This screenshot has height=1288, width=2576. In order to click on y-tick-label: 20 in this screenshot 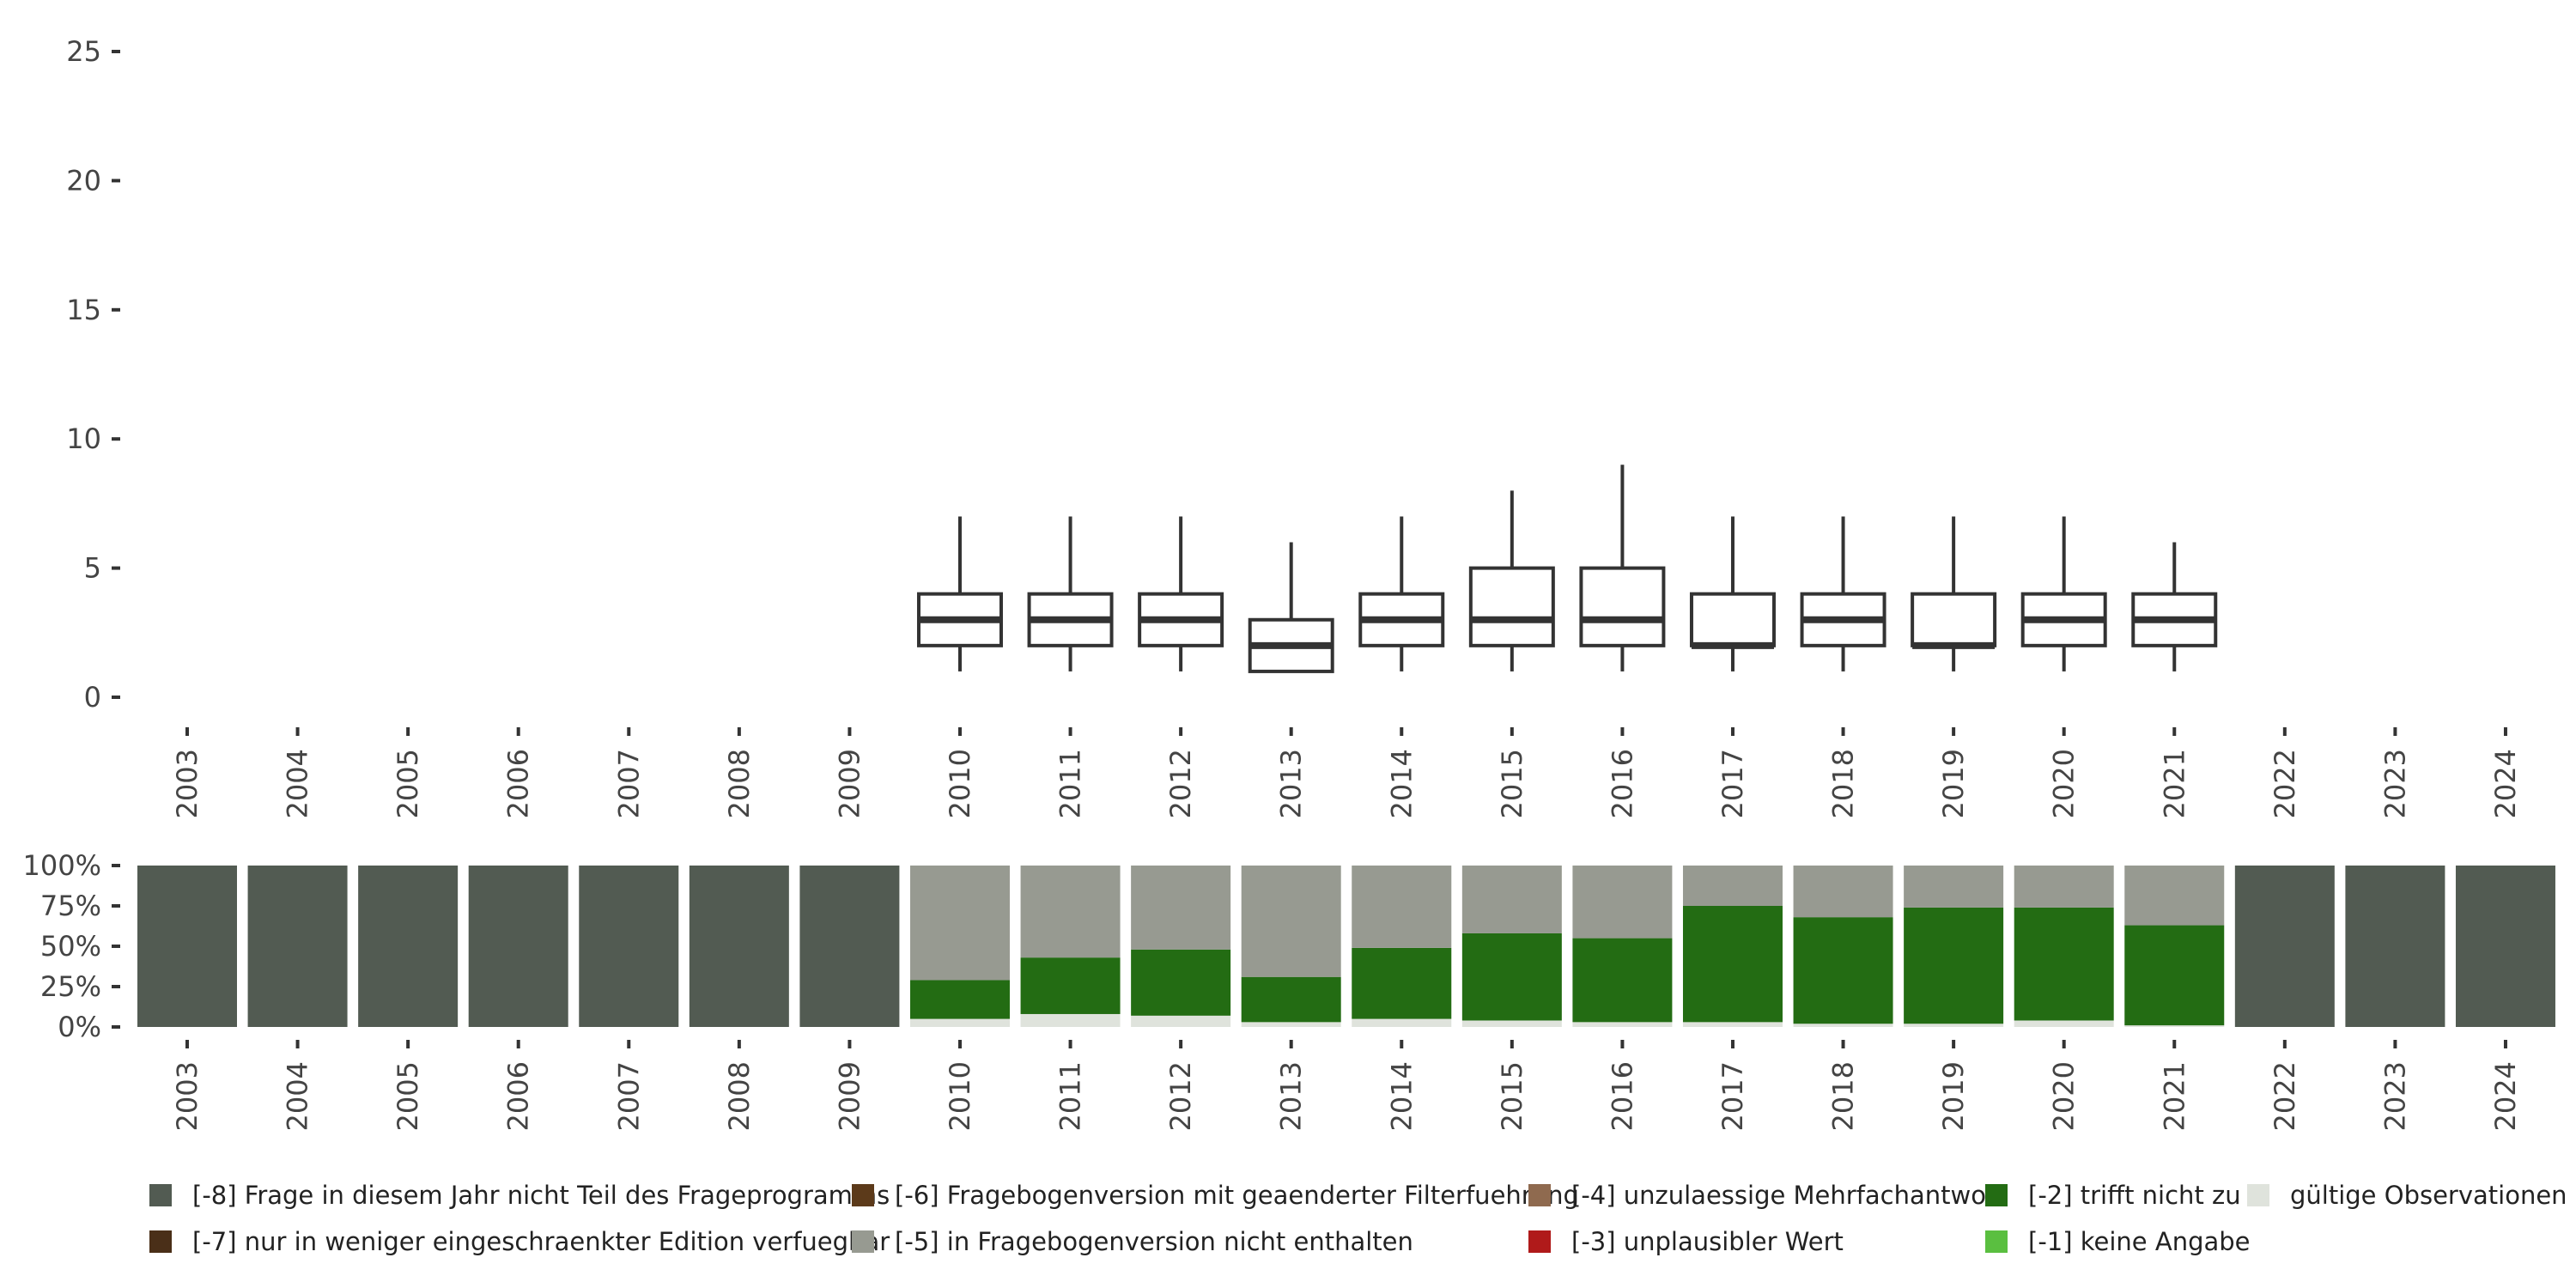, I will do `click(83, 180)`.